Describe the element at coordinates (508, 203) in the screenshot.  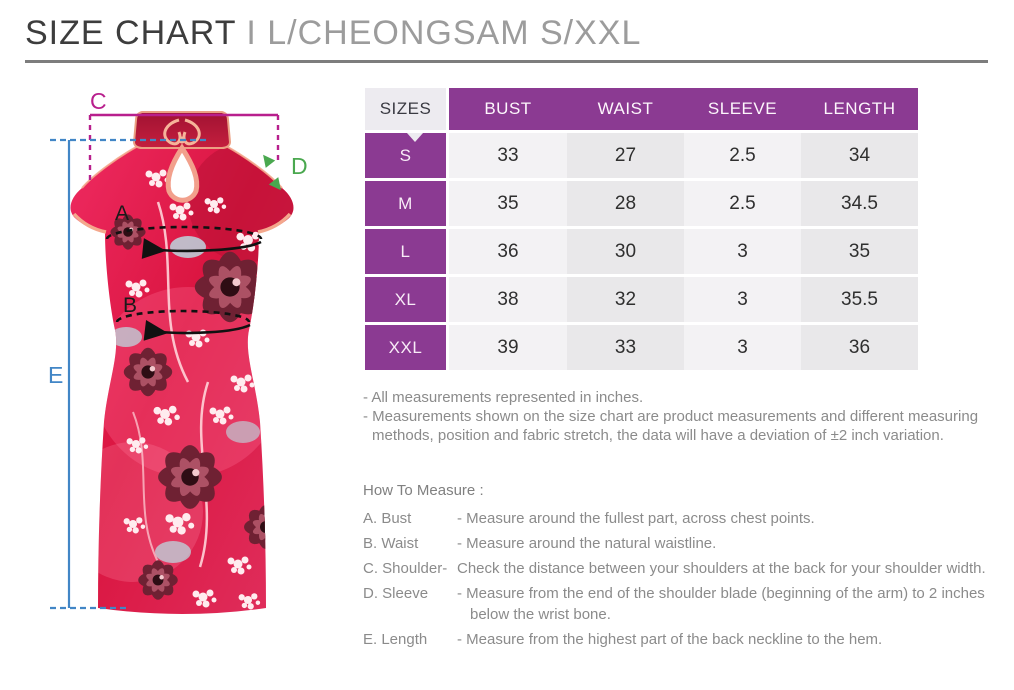
I see `size-value-m-bust: 35` at that location.